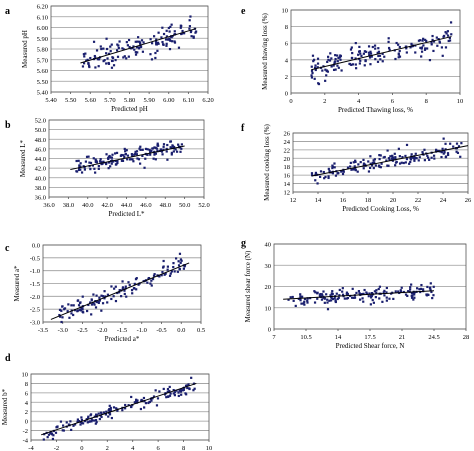 The width and height of the screenshot is (474, 451). What do you see at coordinates (268, 266) in the screenshot?
I see `y-tick-label: 30` at bounding box center [268, 266].